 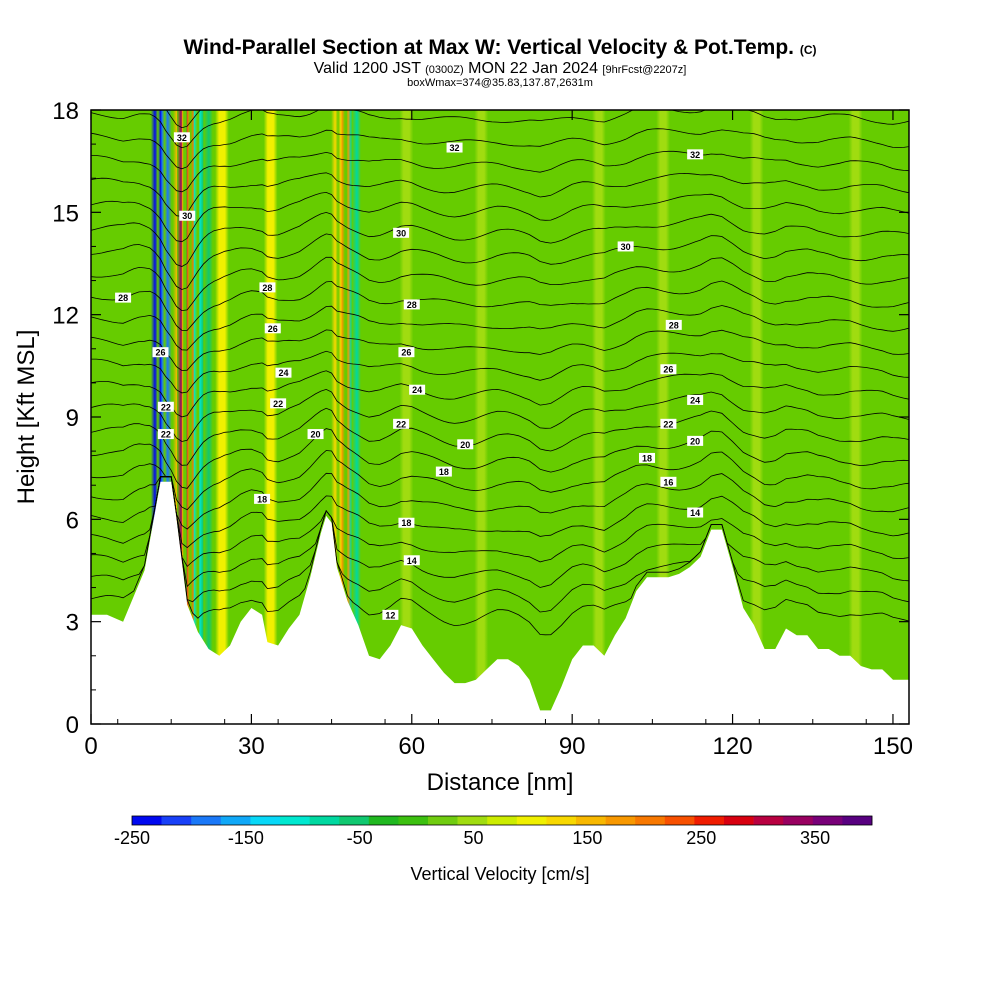 I want to click on contour-label-3: 30, so click(x=187, y=215).